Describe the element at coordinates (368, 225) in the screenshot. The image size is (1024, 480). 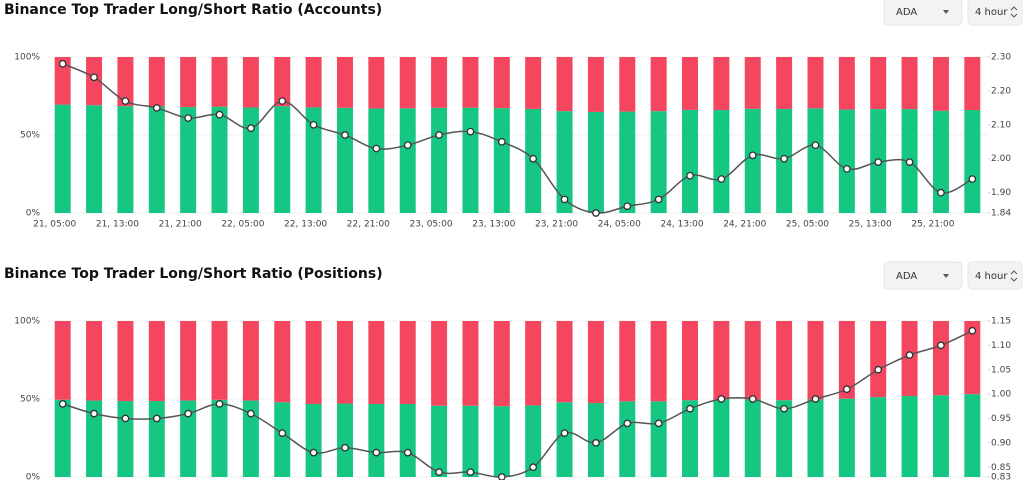
I see `x-tick-label: 22, 21:00` at that location.